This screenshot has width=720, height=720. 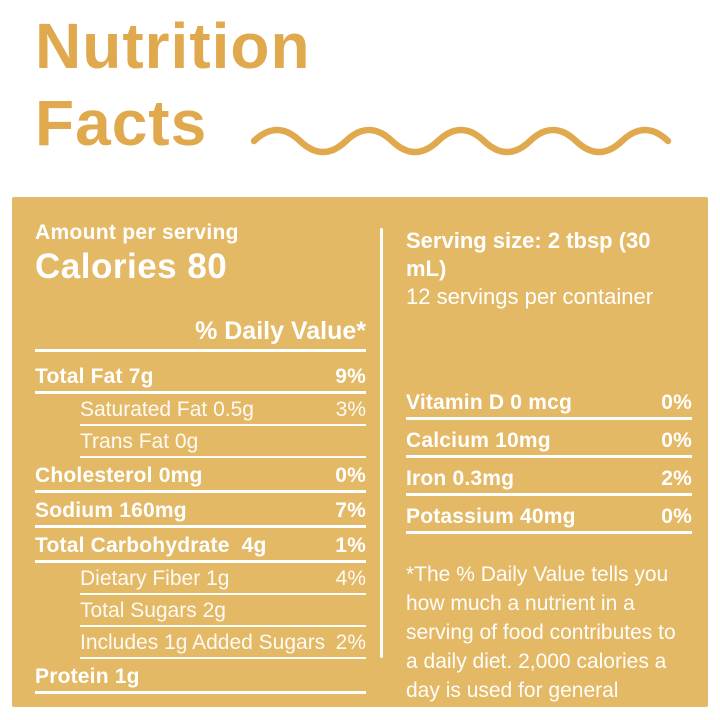 What do you see at coordinates (350, 409) in the screenshot?
I see `nutrient-value: 3%` at bounding box center [350, 409].